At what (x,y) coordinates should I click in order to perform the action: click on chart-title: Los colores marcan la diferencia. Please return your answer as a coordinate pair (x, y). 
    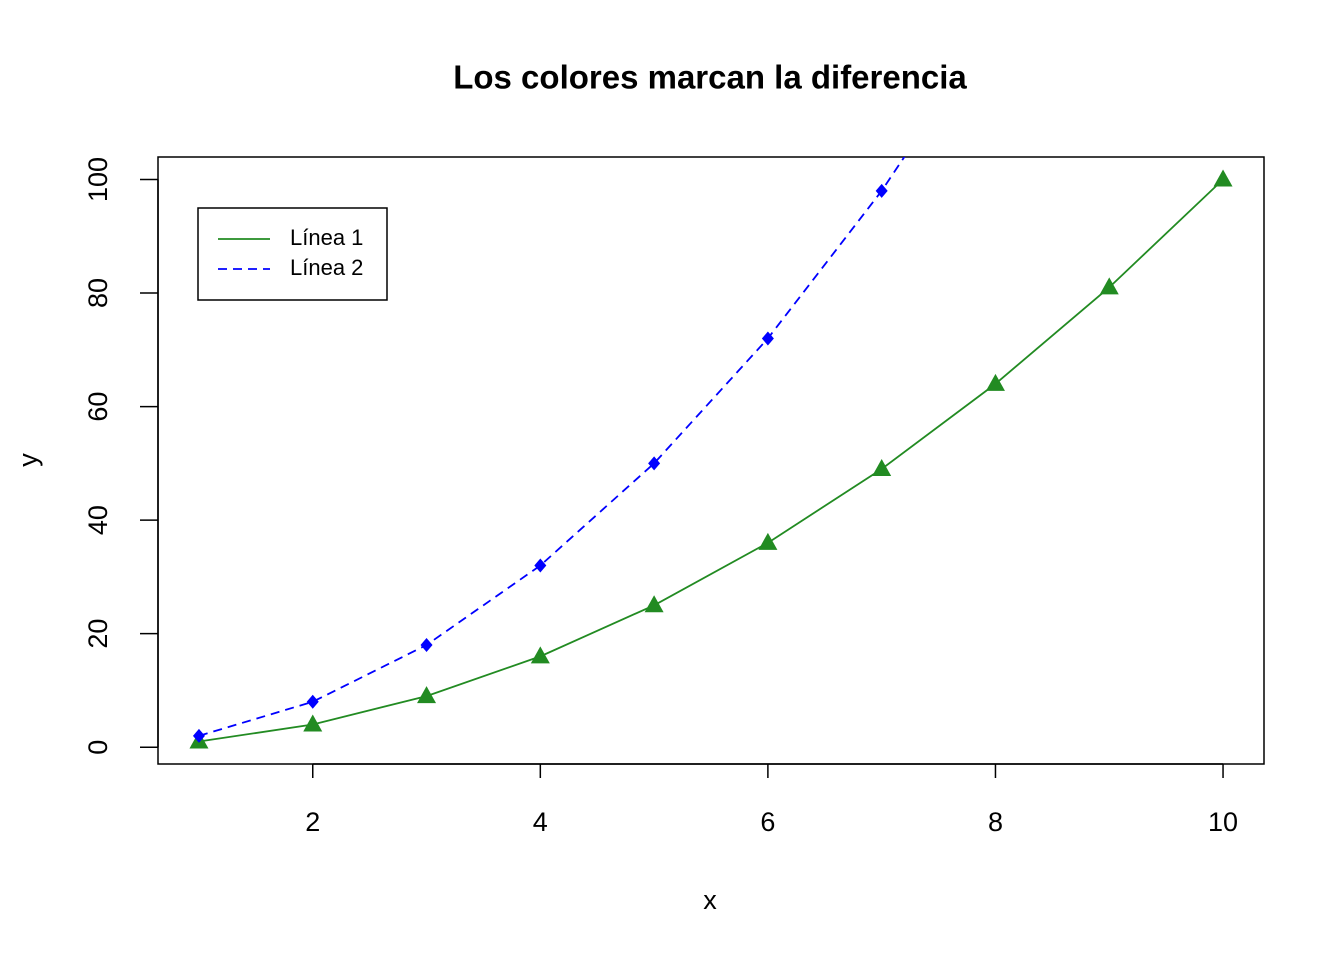
    Looking at the image, I should click on (710, 77).